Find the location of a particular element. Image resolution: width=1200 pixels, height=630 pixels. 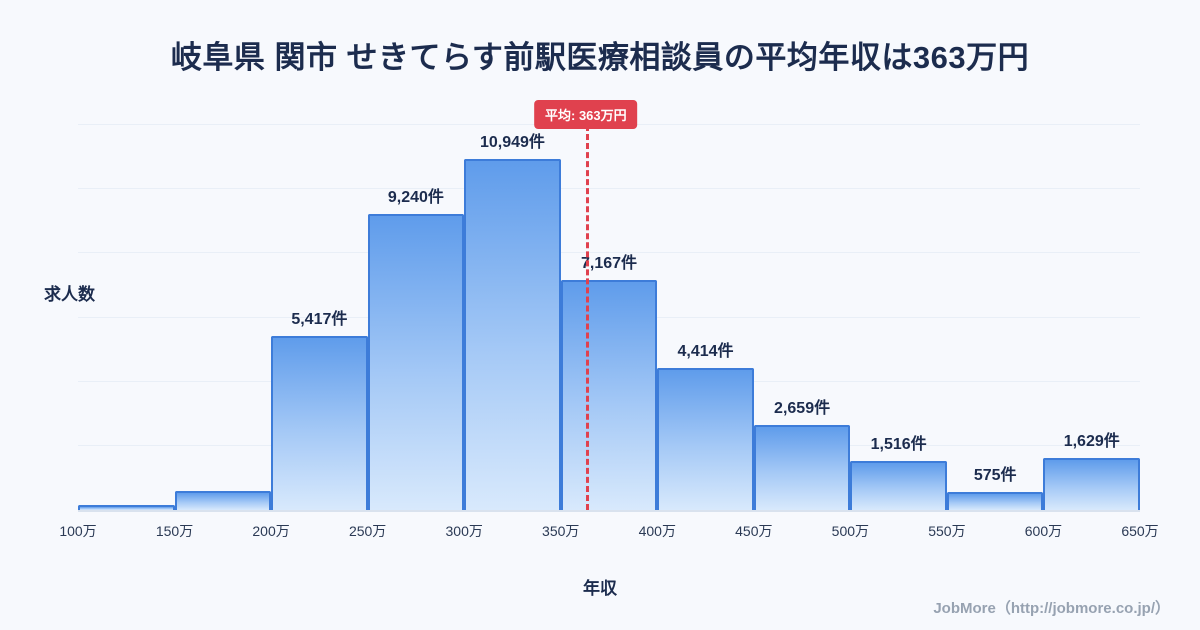

bar-value-label: 1,629件 is located at coordinates (1091, 441).